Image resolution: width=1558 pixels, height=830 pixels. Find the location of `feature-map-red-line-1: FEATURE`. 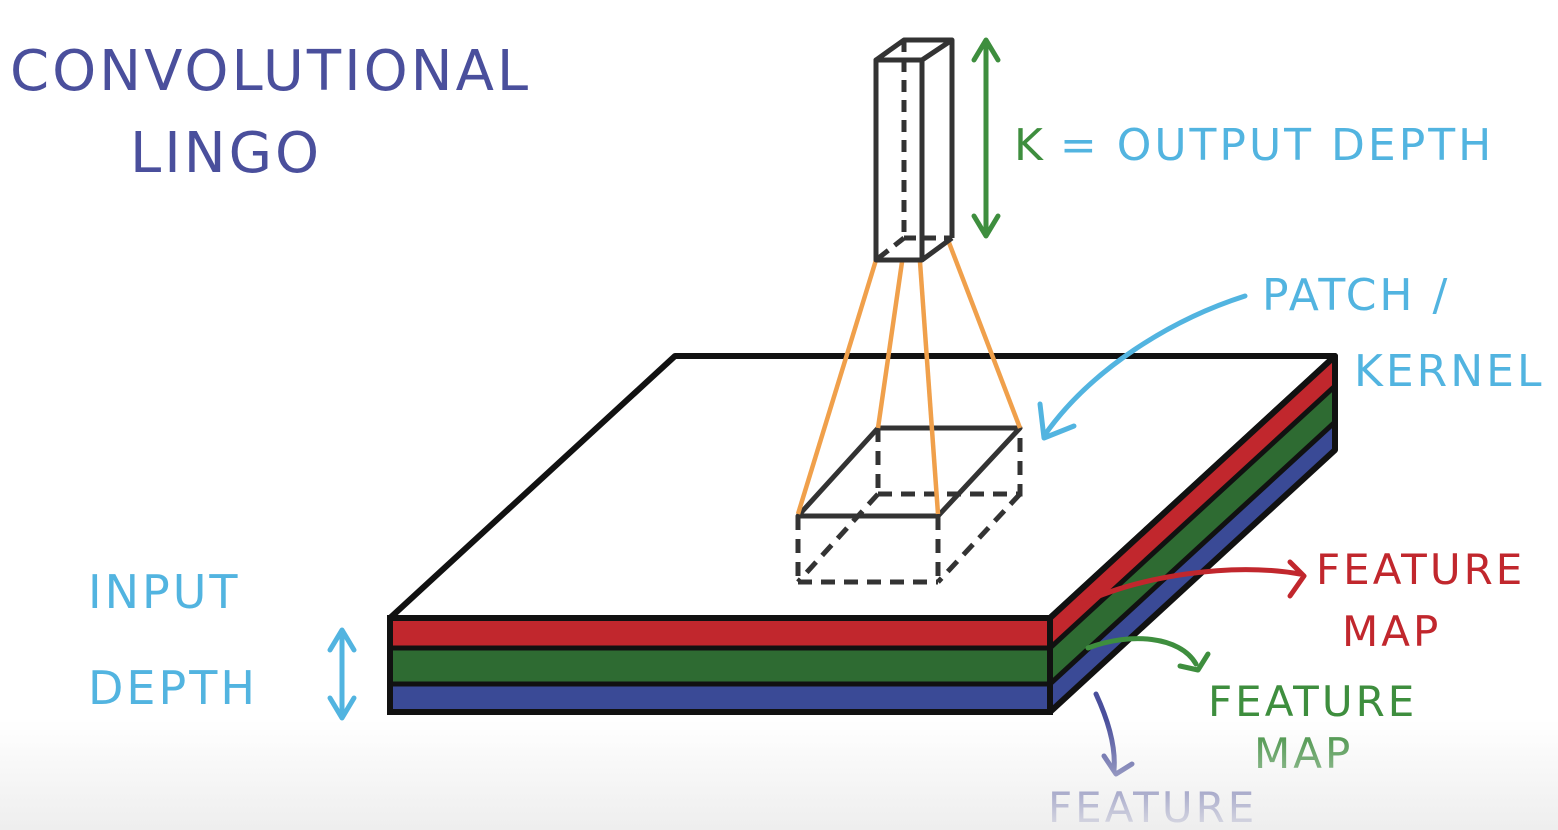

feature-map-red-line-1: FEATURE is located at coordinates (1420, 569).